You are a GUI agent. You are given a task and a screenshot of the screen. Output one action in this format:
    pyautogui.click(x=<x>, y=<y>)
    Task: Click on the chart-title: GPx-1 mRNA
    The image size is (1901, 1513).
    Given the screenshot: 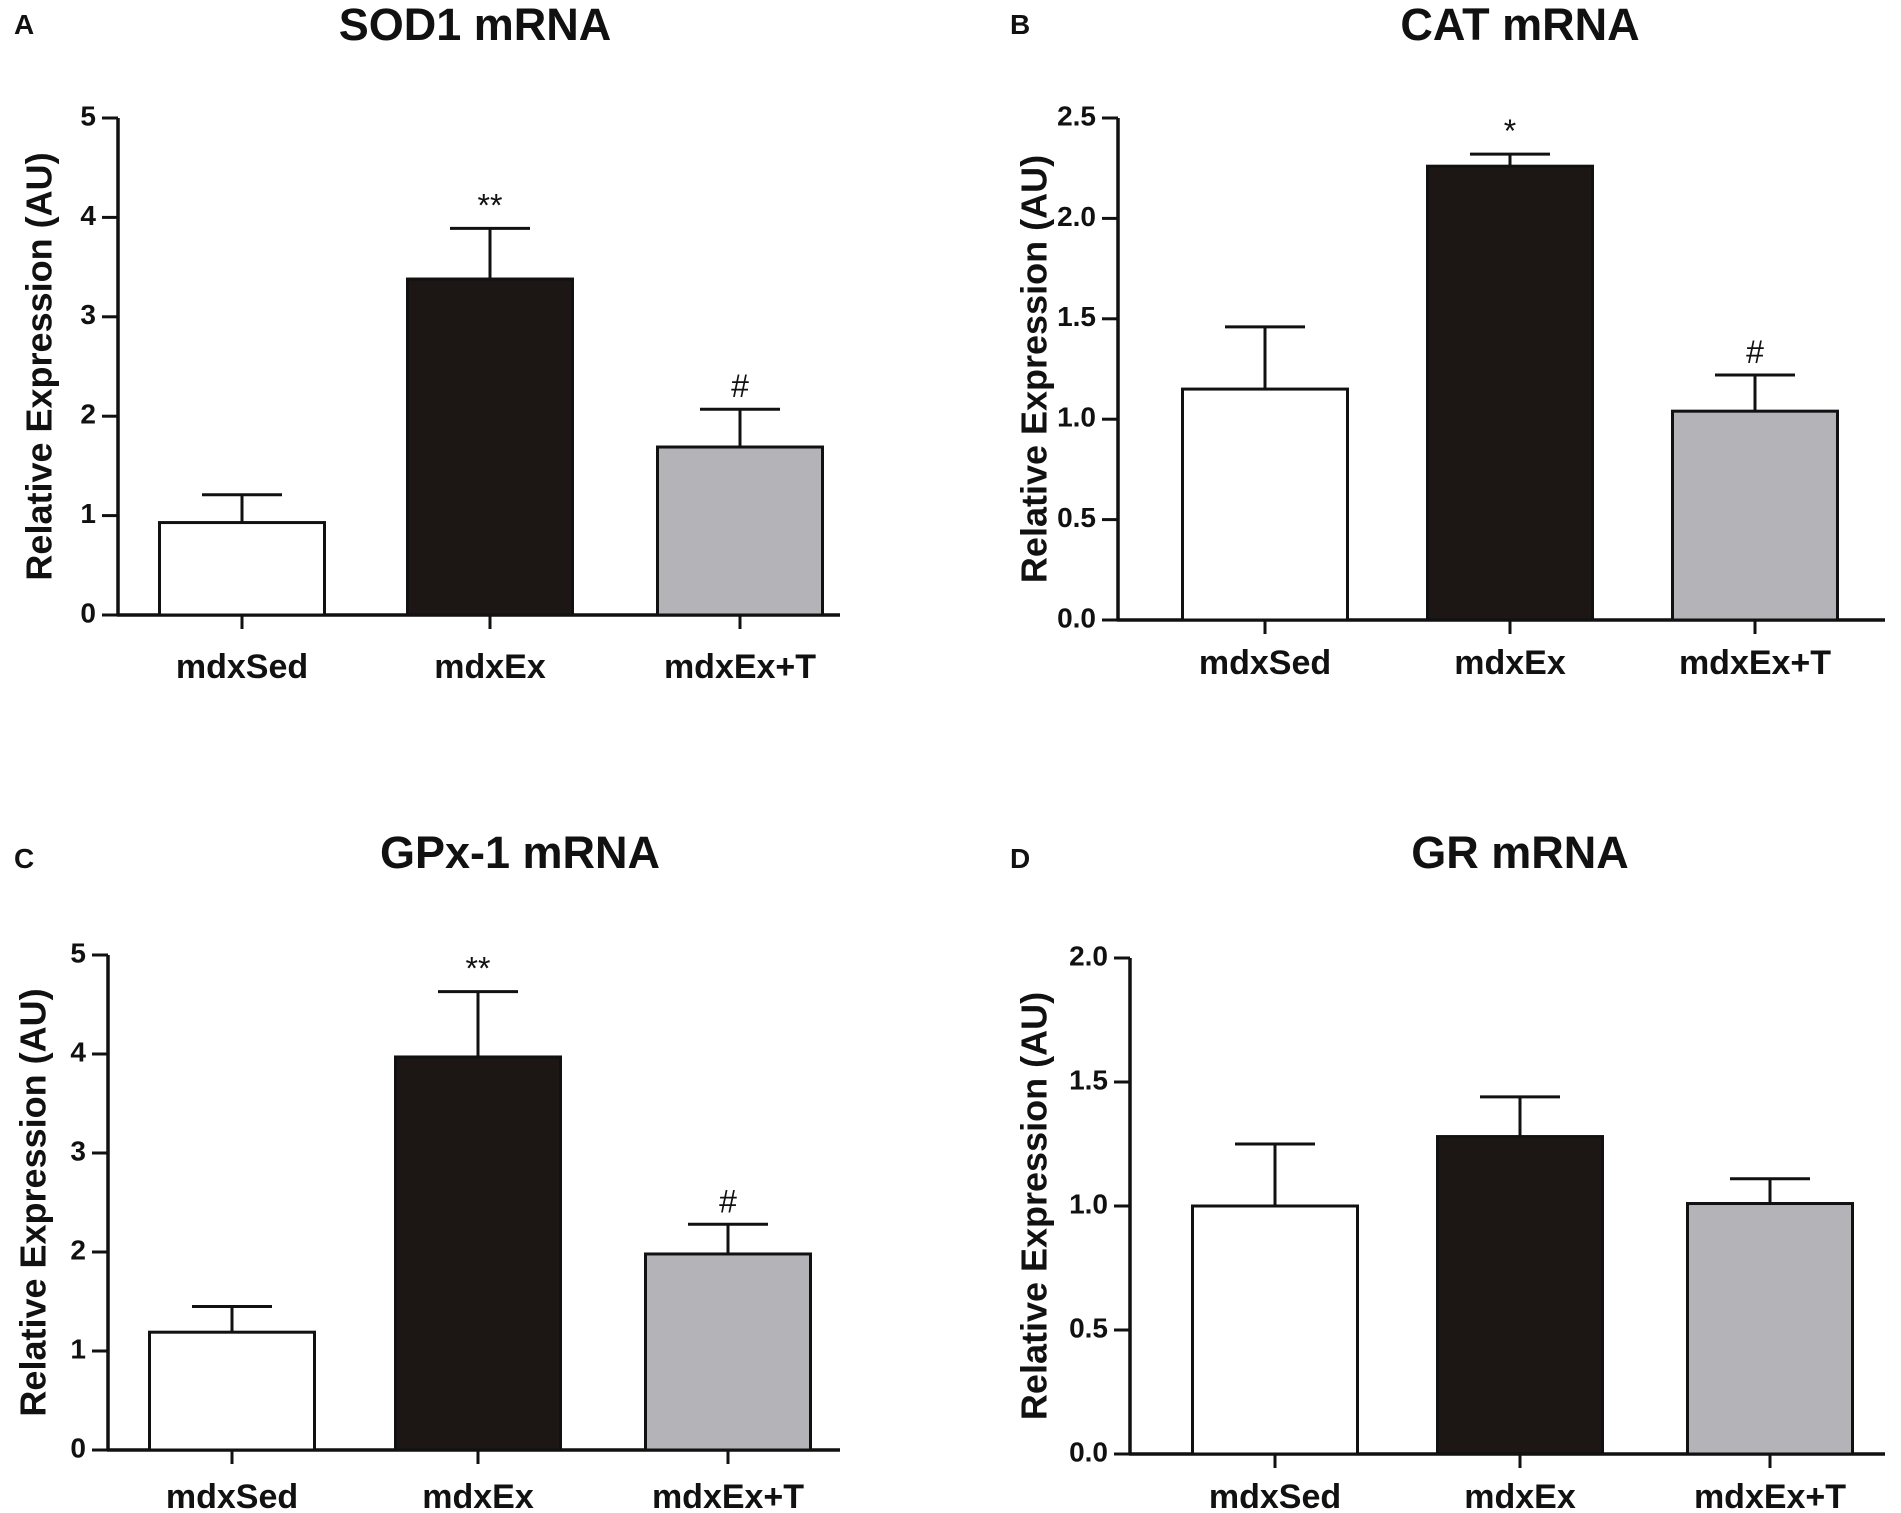 What is the action you would take?
    pyautogui.click(x=520, y=852)
    